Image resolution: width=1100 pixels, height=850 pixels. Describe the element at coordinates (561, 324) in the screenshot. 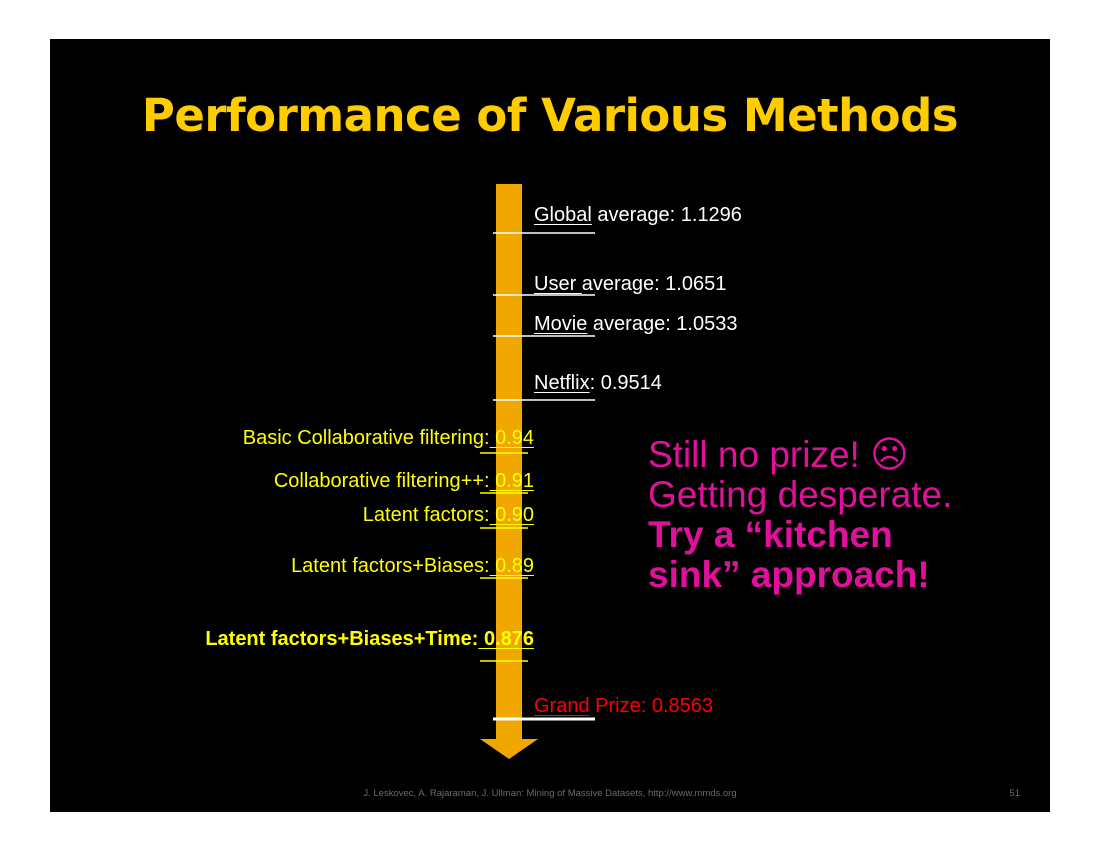

I see `marker-pre: Movie` at that location.